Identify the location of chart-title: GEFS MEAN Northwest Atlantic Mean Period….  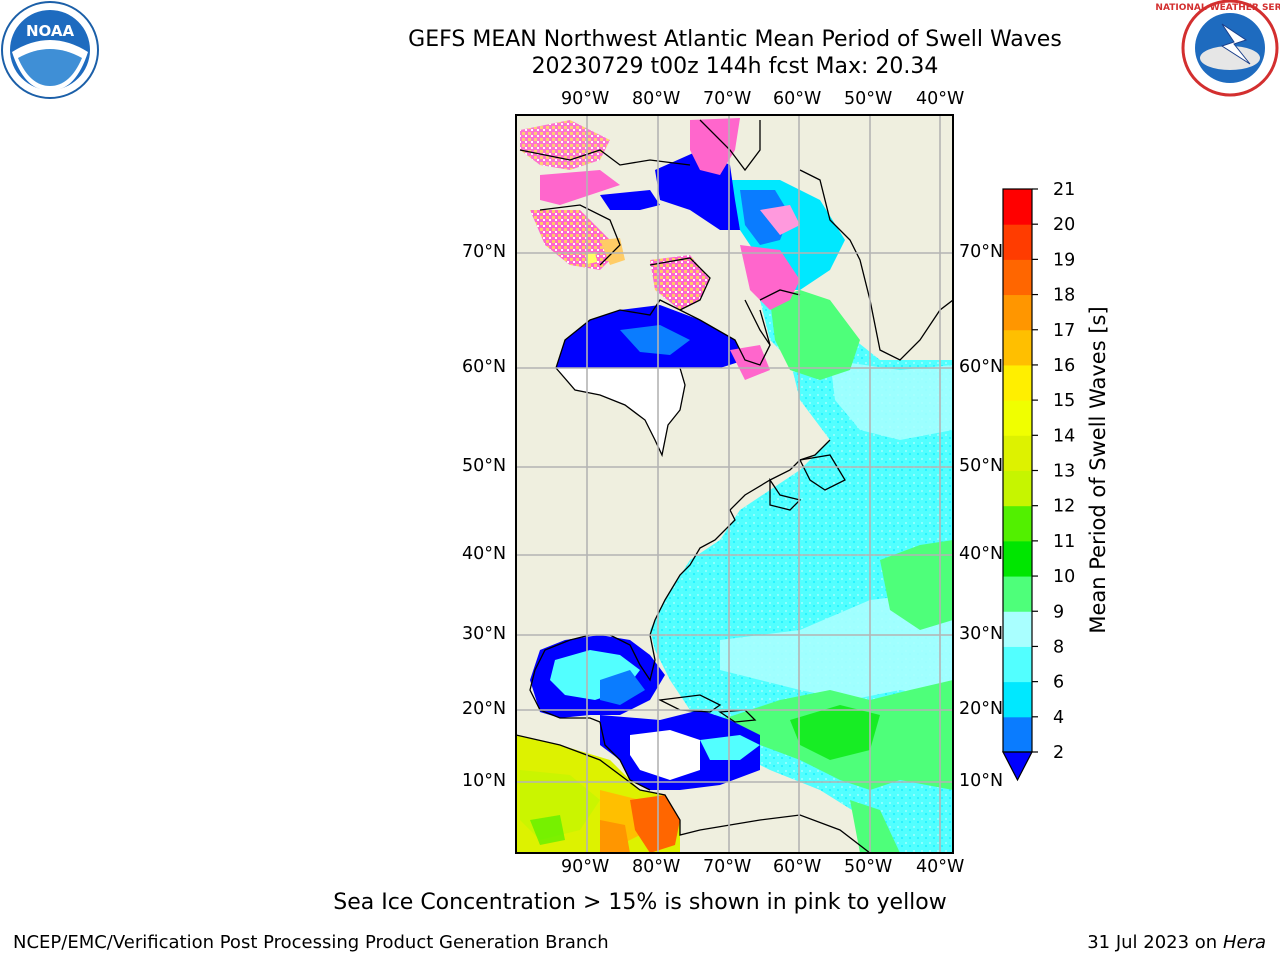
(735, 39).